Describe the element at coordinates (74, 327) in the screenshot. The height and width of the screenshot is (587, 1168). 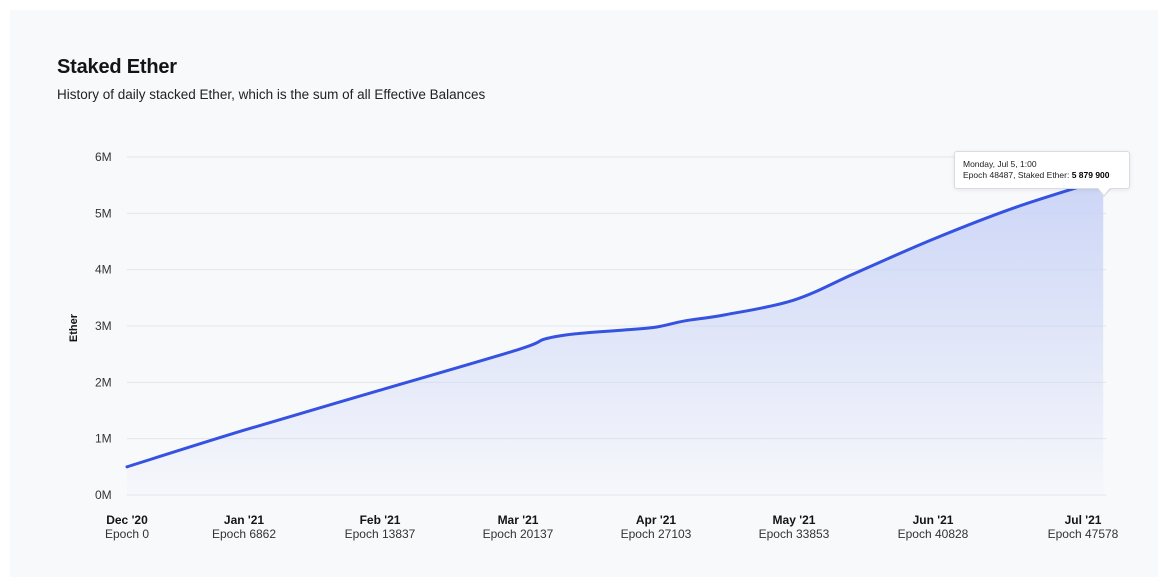
I see `y-axis-label: Ether` at that location.